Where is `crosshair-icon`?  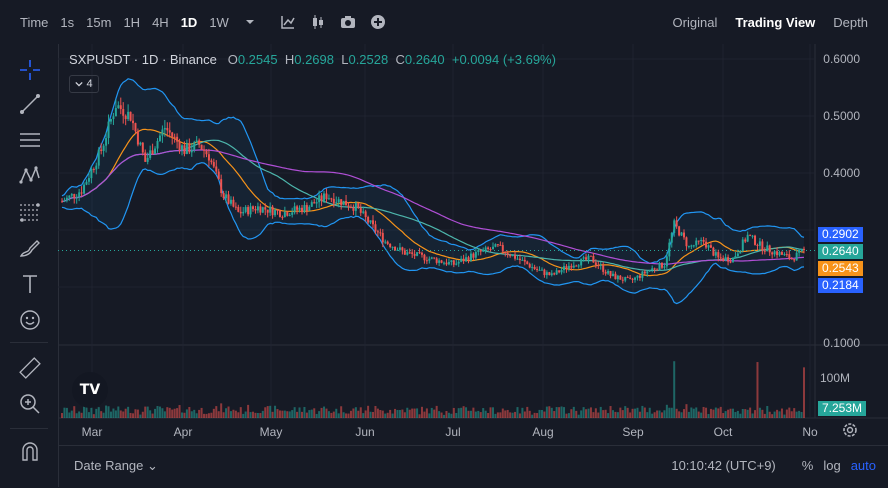 crosshair-icon is located at coordinates (30, 70).